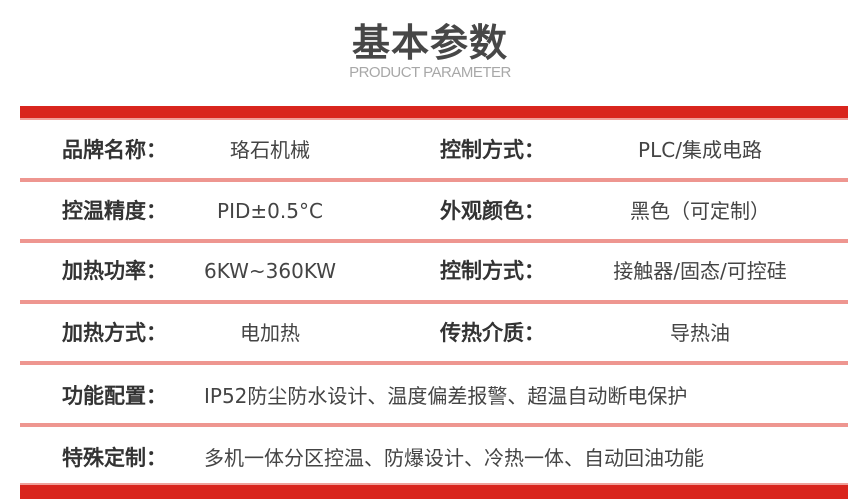  Describe the element at coordinates (434, 491) in the screenshot. I see `bottom-red-bar` at that location.